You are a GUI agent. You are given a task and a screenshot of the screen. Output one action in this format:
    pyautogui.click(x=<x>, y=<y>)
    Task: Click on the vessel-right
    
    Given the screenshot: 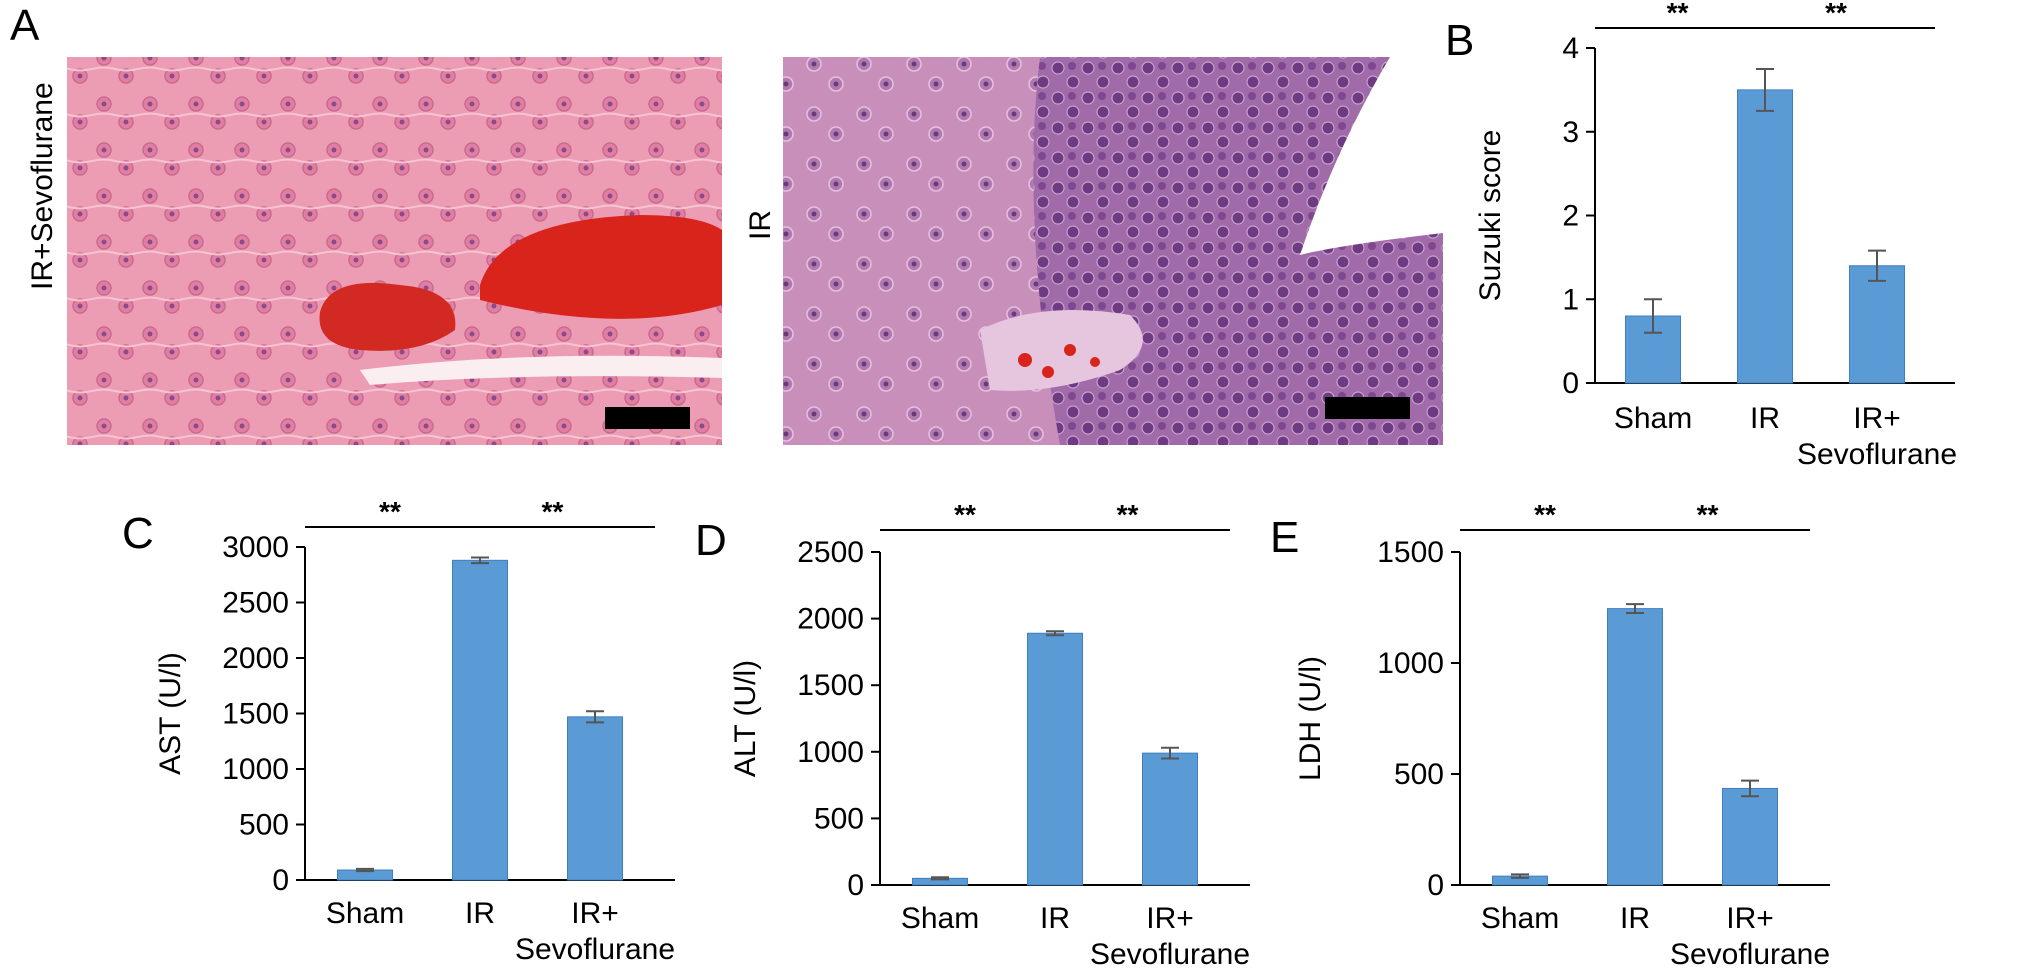 What is the action you would take?
    pyautogui.click(x=1061, y=350)
    